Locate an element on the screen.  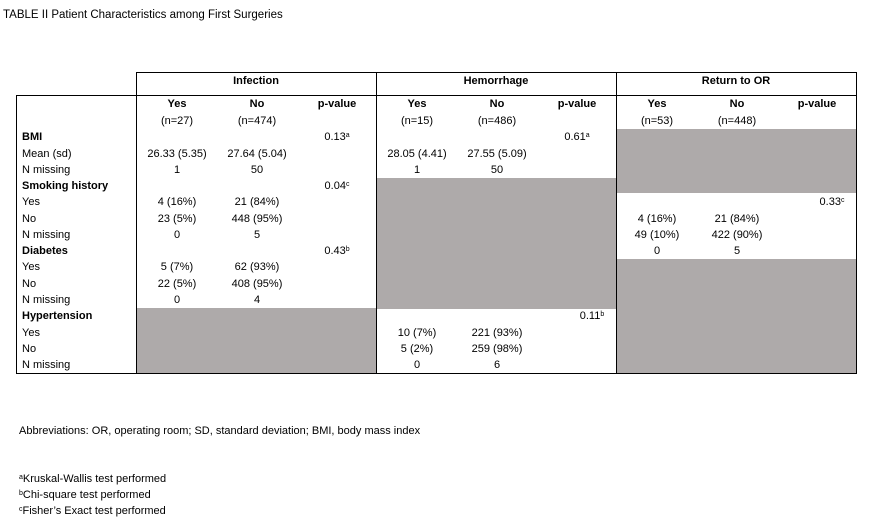
pvalue-hypertension-hemorrhage-value: 0.11 is located at coordinates (590, 316).